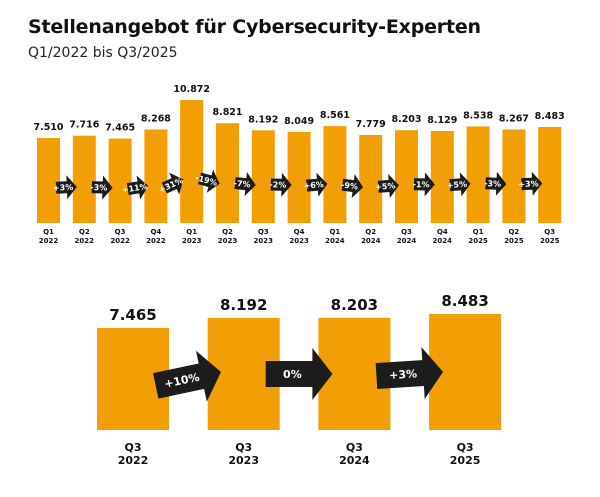 This screenshot has height=497, width=600. What do you see at coordinates (292, 374) in the screenshot?
I see `change-label: 0%` at bounding box center [292, 374].